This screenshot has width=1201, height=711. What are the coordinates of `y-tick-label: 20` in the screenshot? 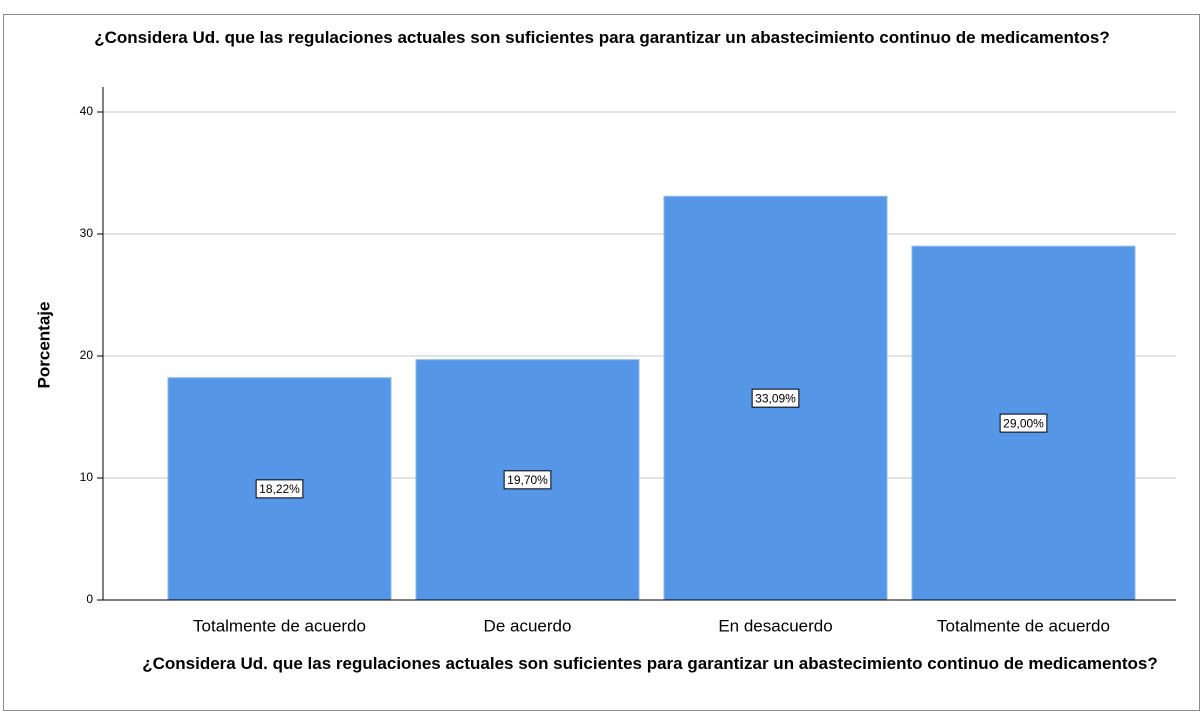 It's located at (87, 355).